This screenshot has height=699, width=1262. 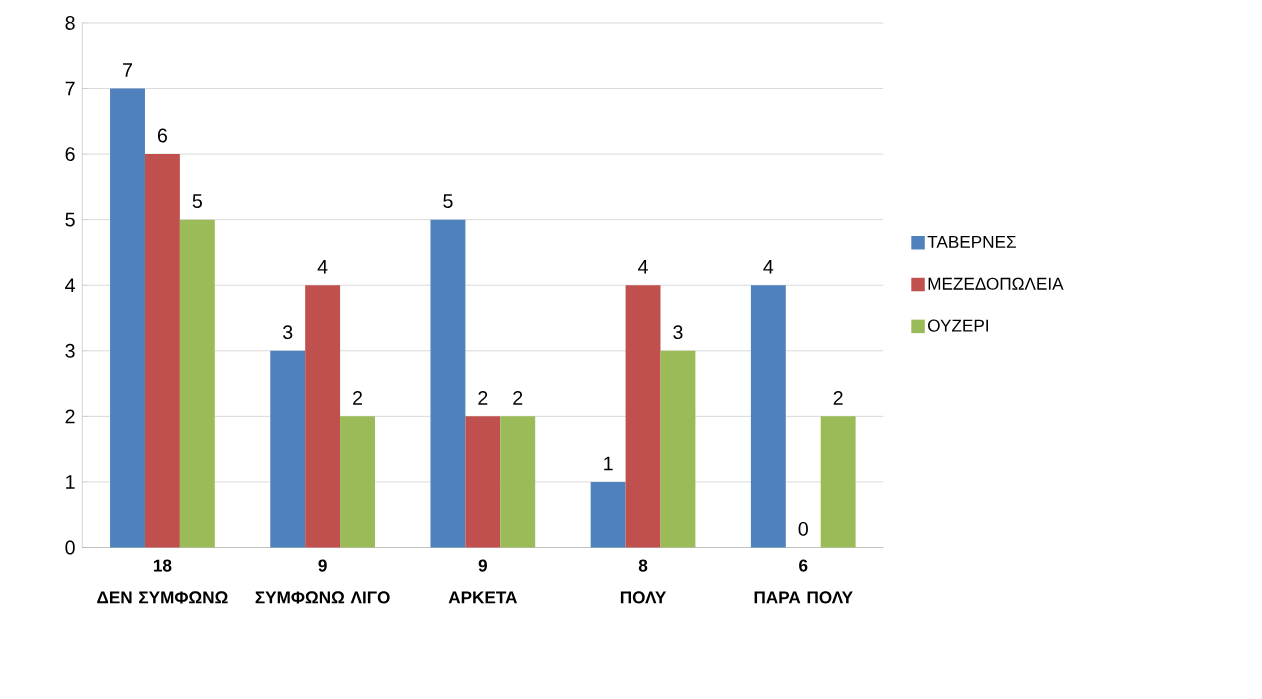 I want to click on y-tick-label: 5, so click(x=70, y=220).